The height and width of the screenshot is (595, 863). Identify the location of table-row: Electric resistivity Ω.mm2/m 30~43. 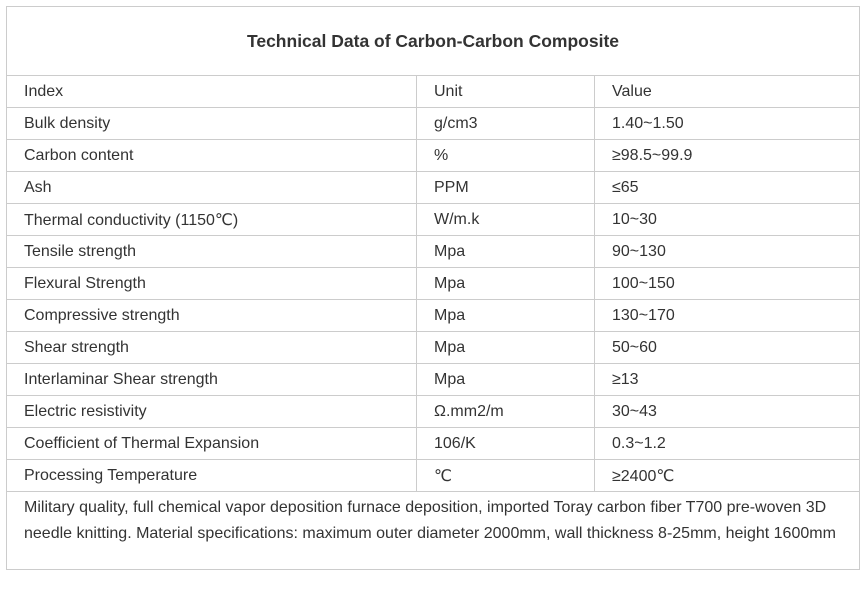
(433, 411).